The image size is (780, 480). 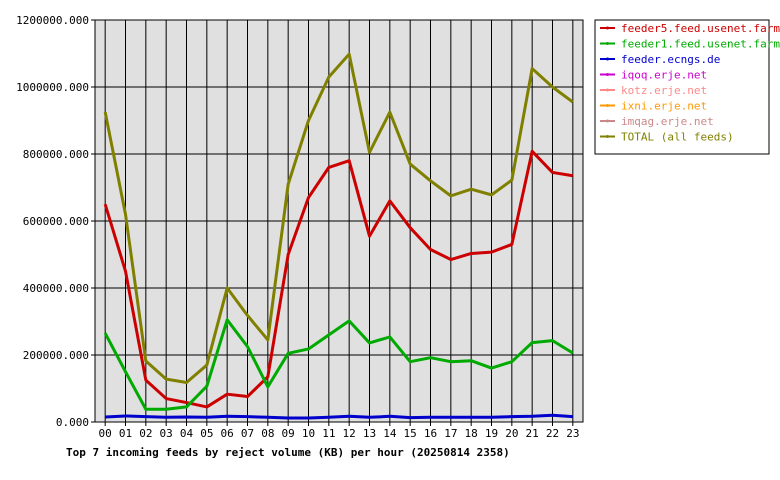 What do you see at coordinates (532, 433) in the screenshot?
I see `x-tick-label-21: 21` at bounding box center [532, 433].